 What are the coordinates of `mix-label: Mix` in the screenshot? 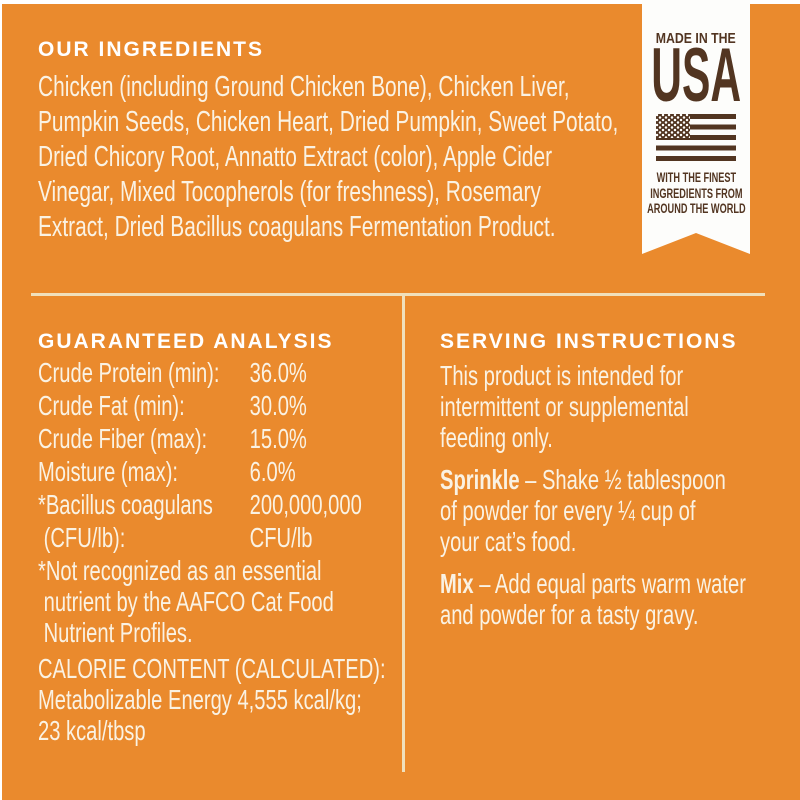 It's located at (457, 583).